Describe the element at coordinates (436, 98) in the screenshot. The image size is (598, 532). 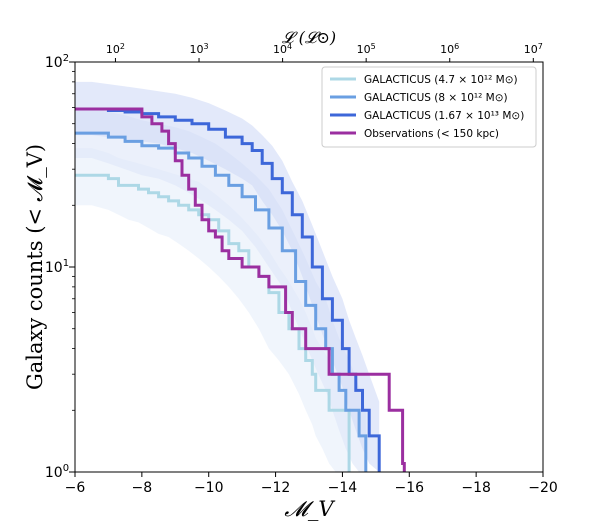
I see `legend-label-1: GALACTICUS (8 × 10¹² M⊙)` at that location.